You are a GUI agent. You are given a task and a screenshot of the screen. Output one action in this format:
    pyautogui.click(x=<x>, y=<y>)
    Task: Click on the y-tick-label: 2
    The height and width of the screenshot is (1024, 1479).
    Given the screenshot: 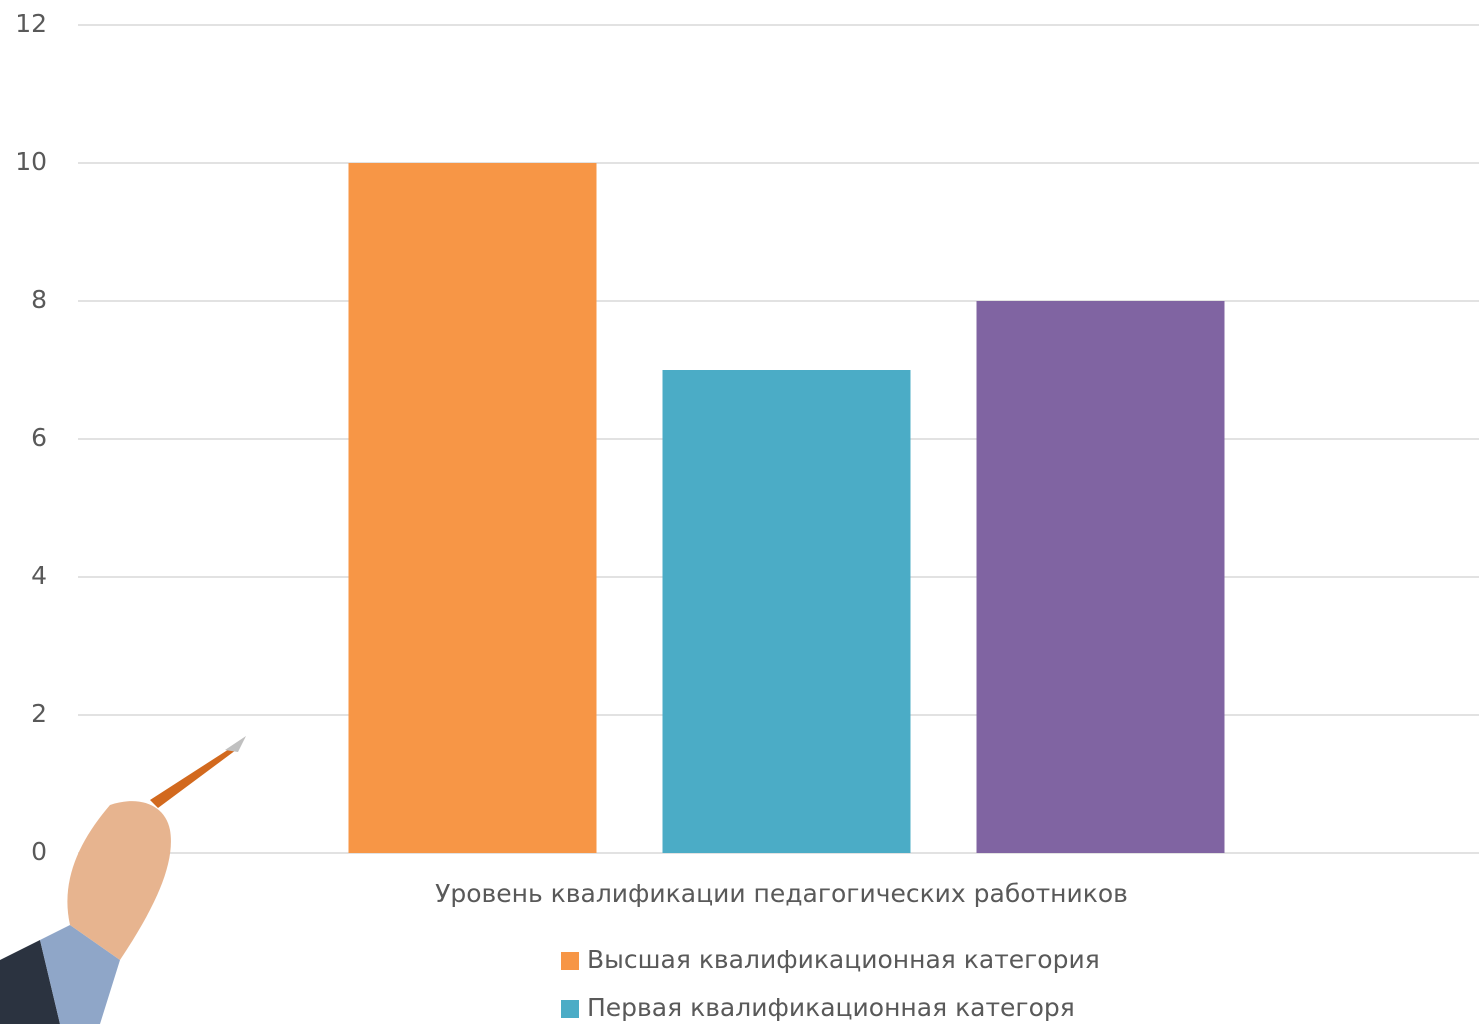 What is the action you would take?
    pyautogui.click(x=39, y=713)
    